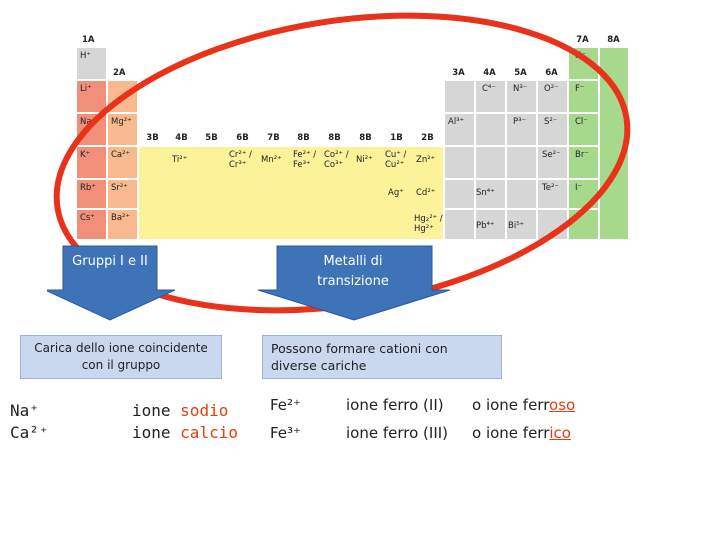 The width and height of the screenshot is (720, 540). I want to click on group-header-8a: 8A, so click(613, 40).